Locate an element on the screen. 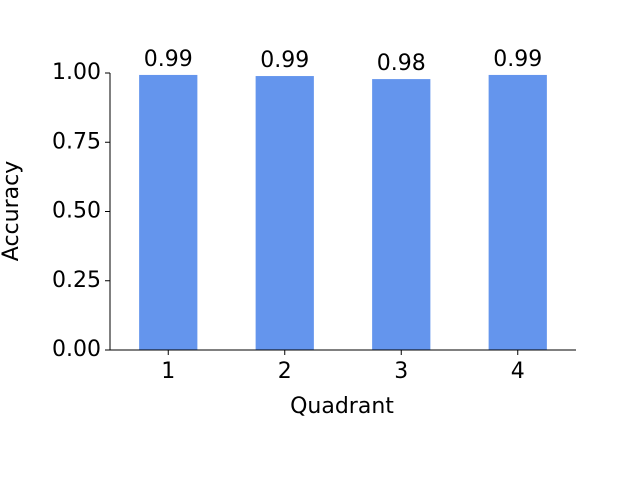 The height and width of the screenshot is (480, 640). y-tick-label: 0.75 is located at coordinates (76, 141).